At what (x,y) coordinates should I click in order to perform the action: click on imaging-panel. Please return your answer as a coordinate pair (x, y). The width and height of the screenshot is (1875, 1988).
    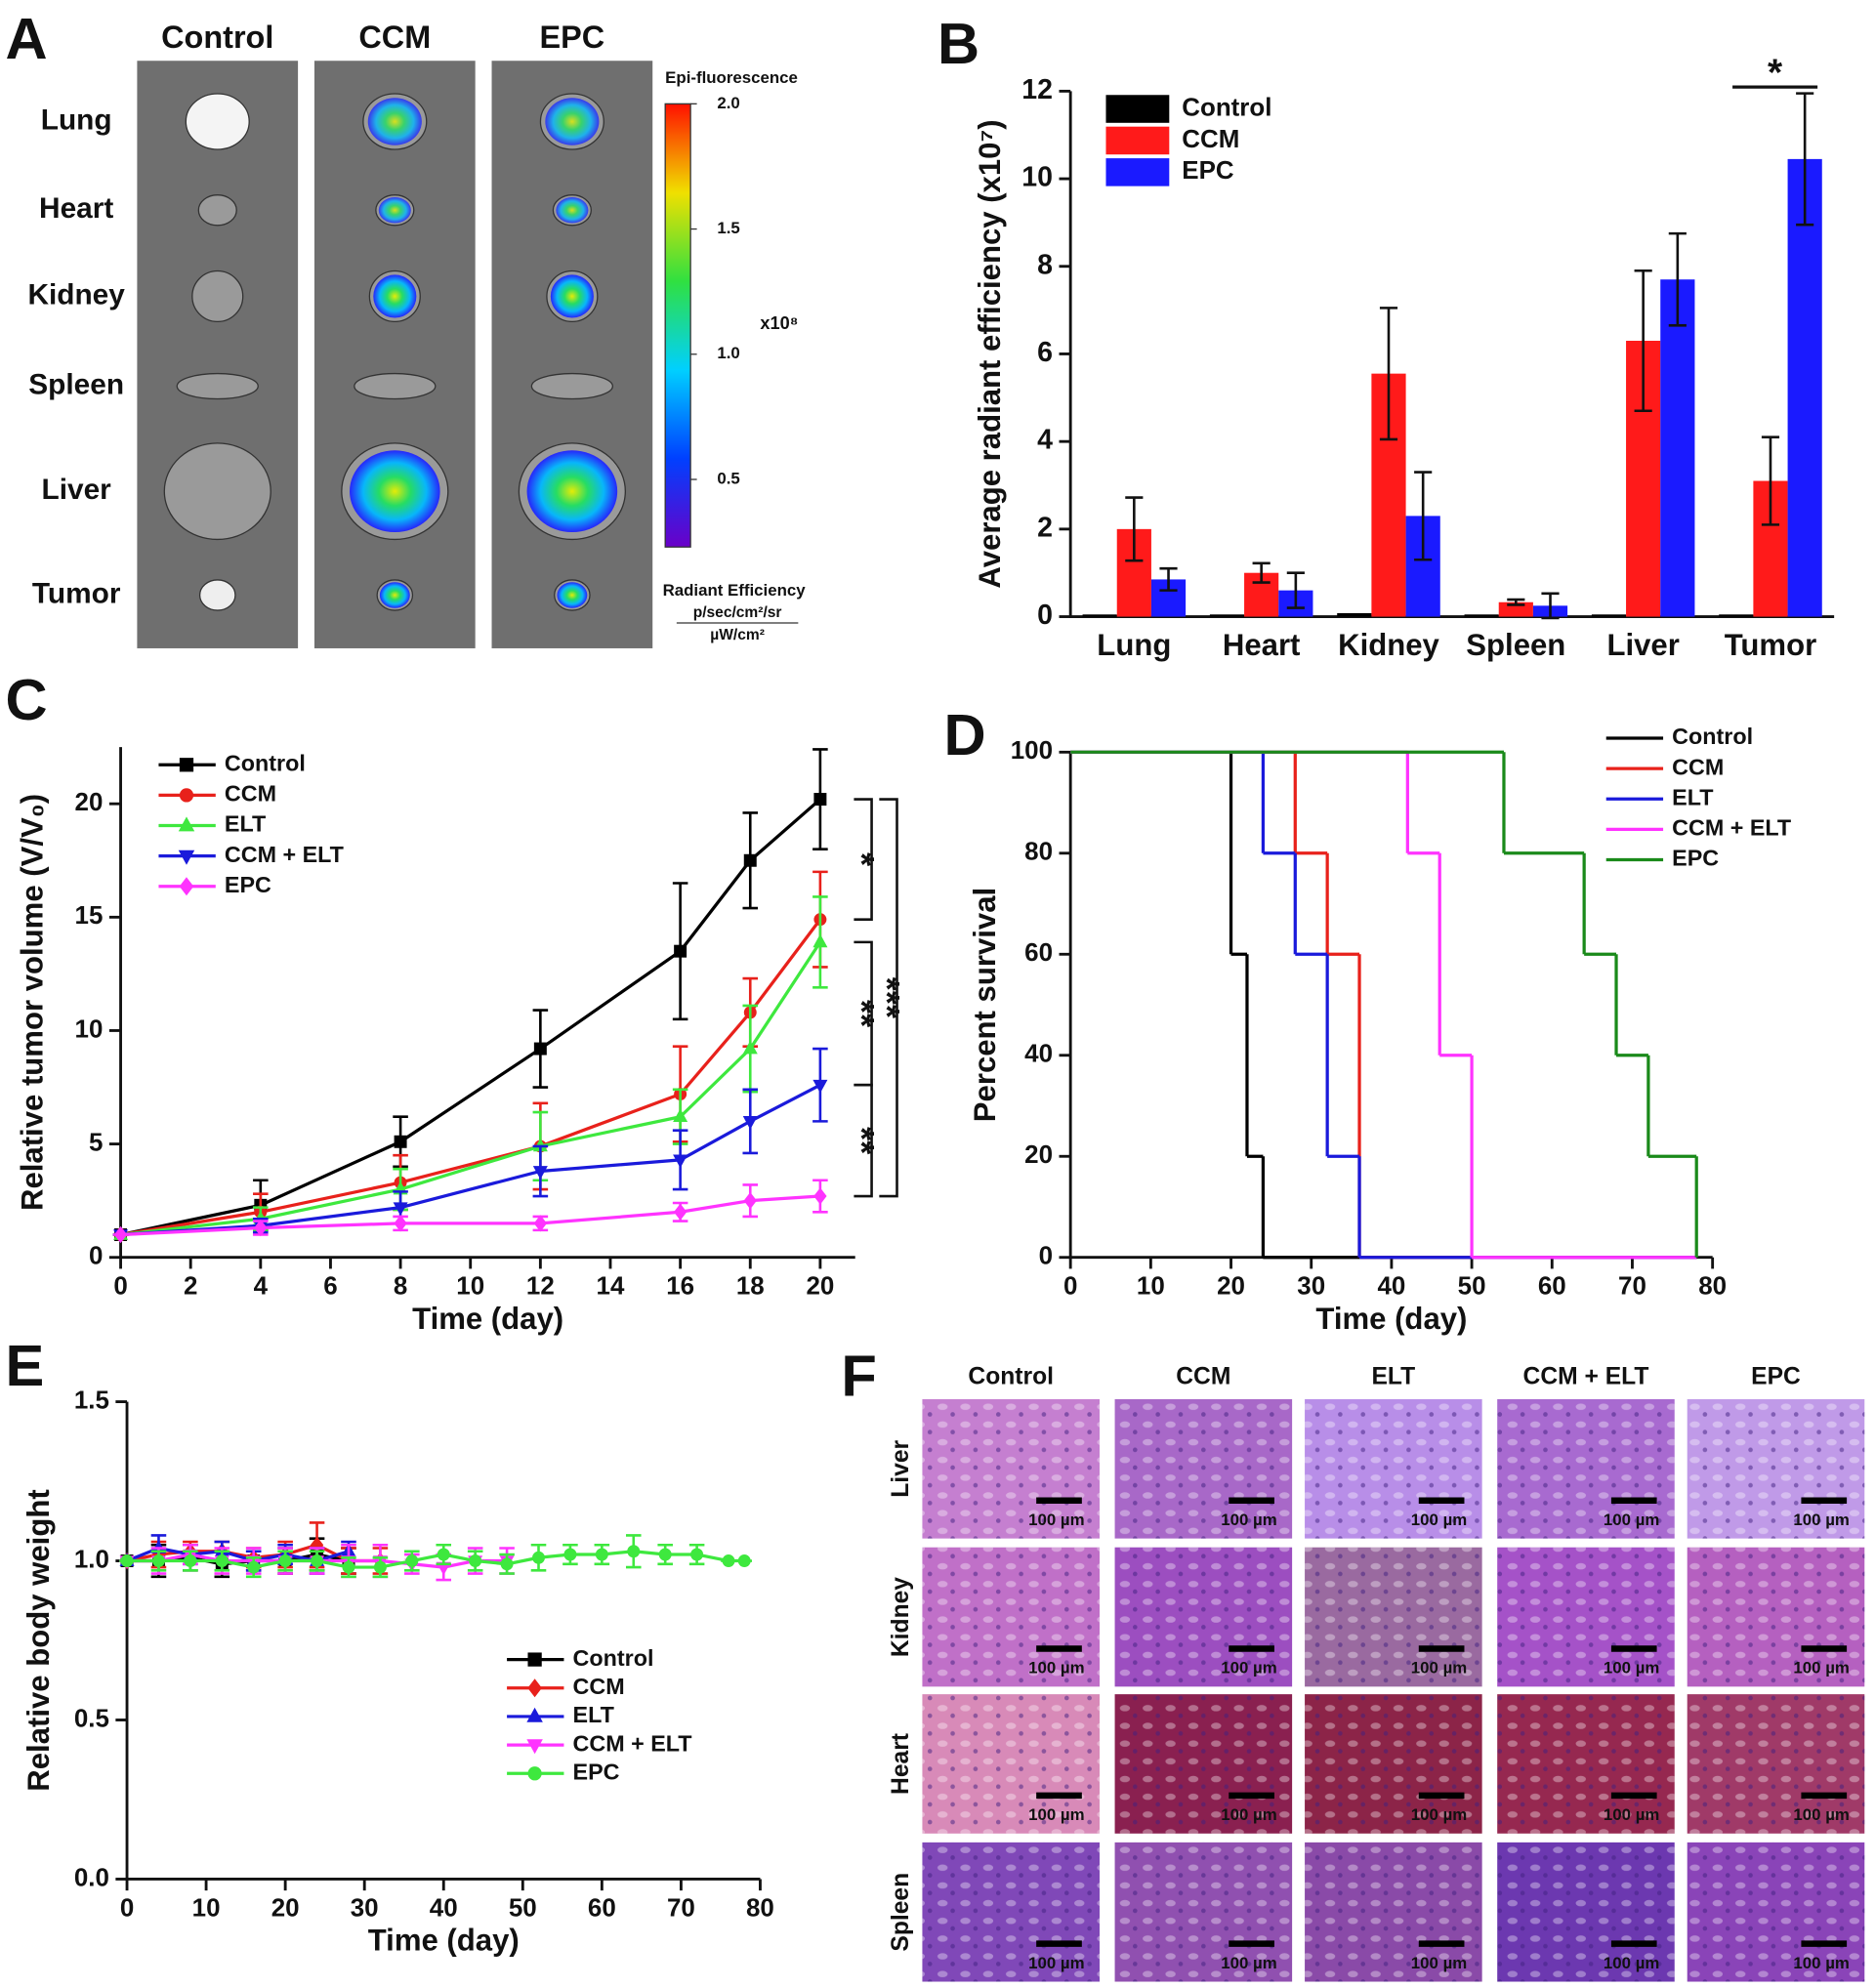
    Looking at the image, I should click on (218, 354).